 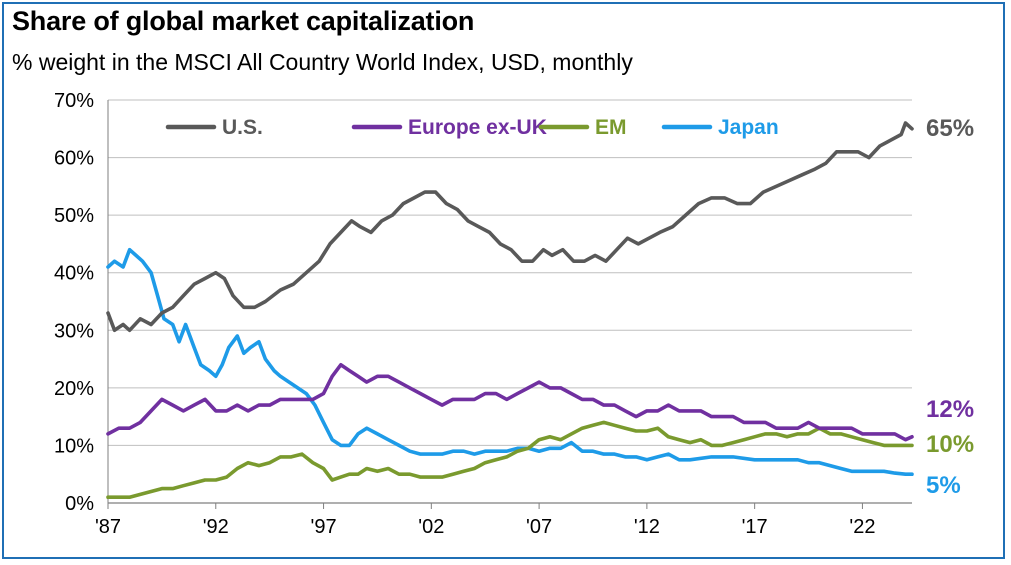 I want to click on legend-label-u-s: U.S., so click(x=242, y=127).